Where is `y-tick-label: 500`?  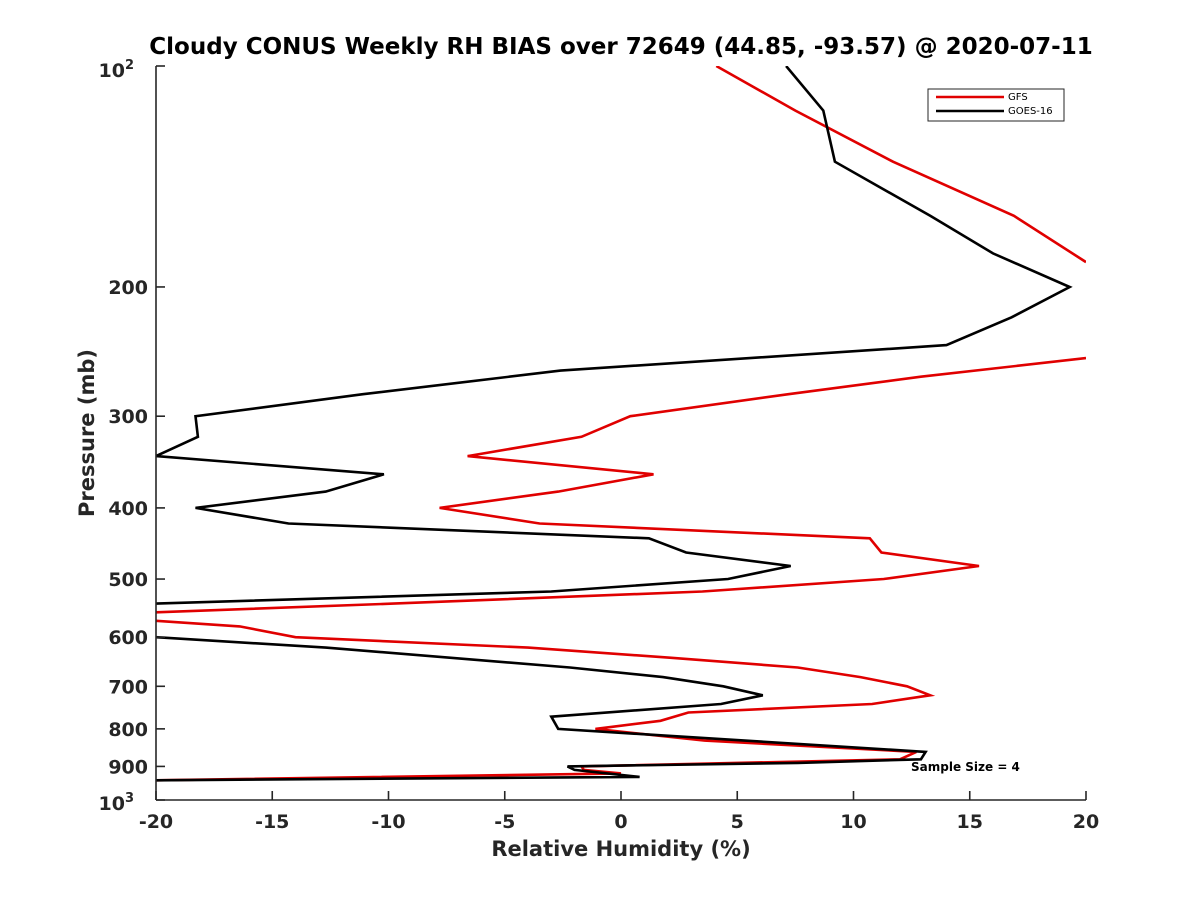
y-tick-label: 500 is located at coordinates (128, 580).